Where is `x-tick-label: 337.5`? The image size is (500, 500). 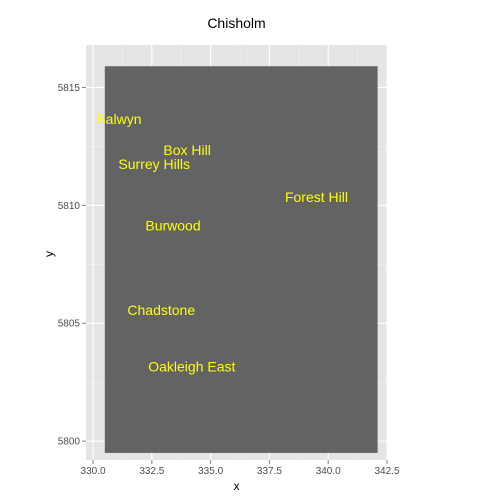 x-tick-label: 337.5 is located at coordinates (269, 471).